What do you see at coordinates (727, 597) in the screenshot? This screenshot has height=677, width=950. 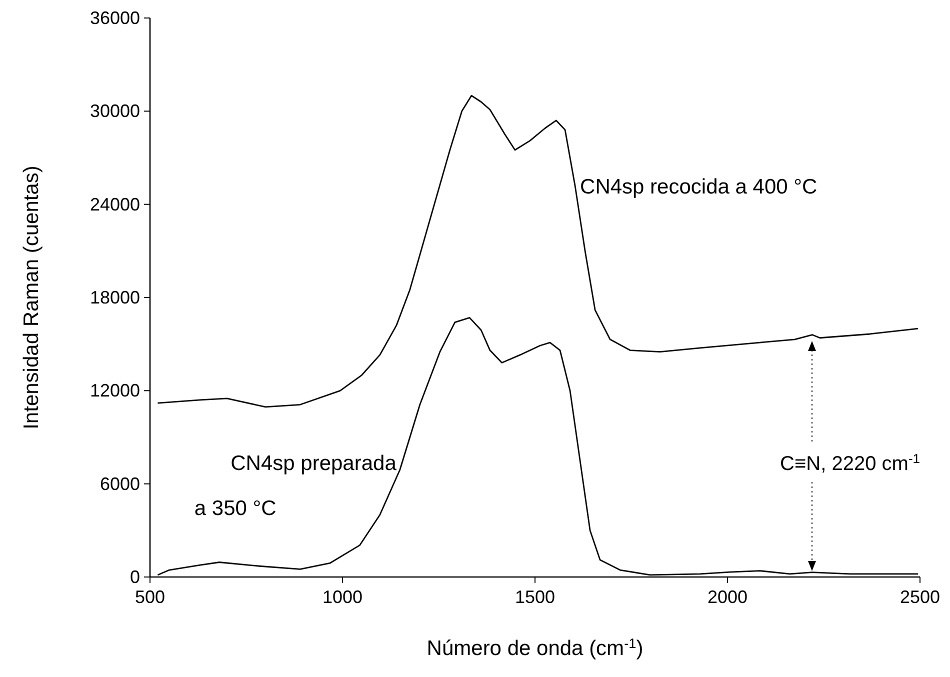 I see `x-tick-label: 2000` at bounding box center [727, 597].